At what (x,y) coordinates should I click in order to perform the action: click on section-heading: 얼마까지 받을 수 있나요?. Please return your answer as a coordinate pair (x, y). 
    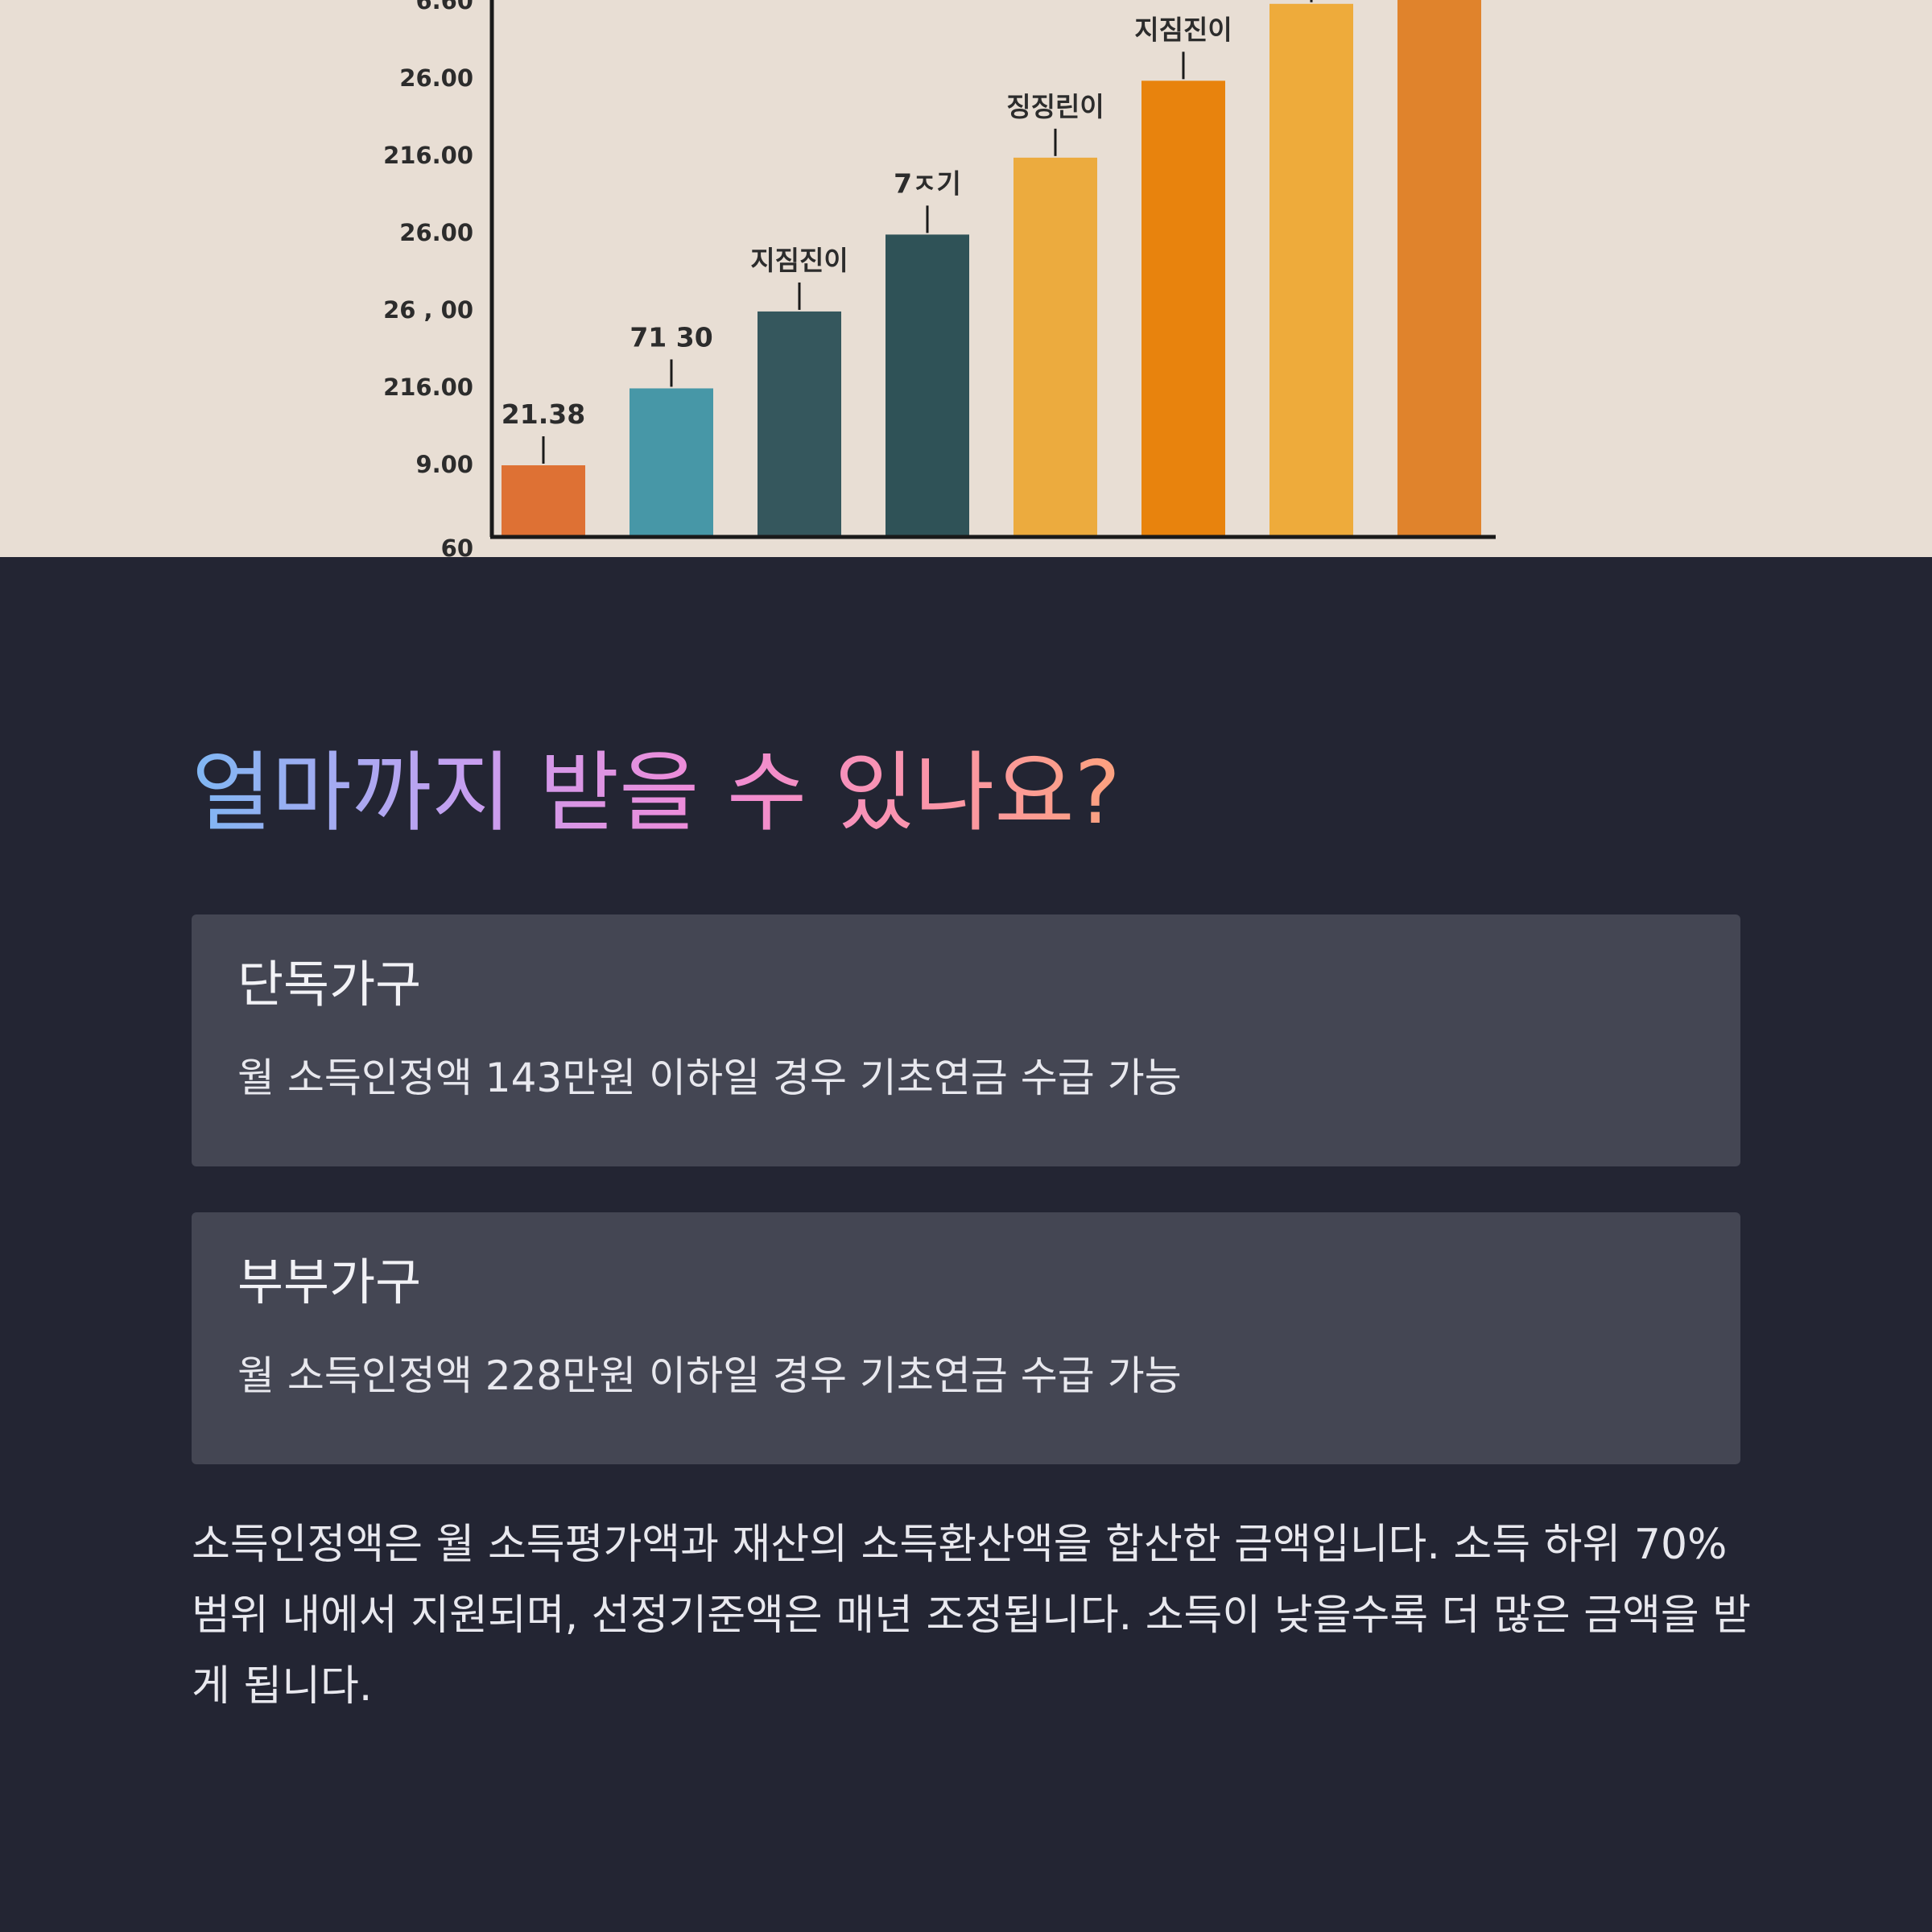
    Looking at the image, I should click on (656, 793).